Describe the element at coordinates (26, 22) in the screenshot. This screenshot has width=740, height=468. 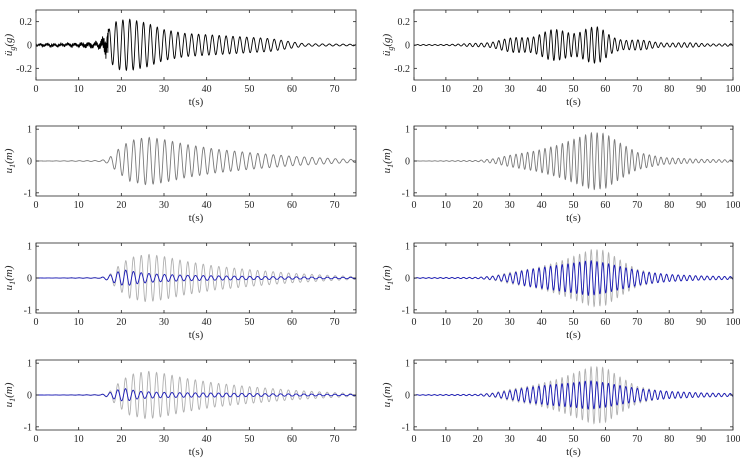
I see `y-tick-label: 0.2` at that location.